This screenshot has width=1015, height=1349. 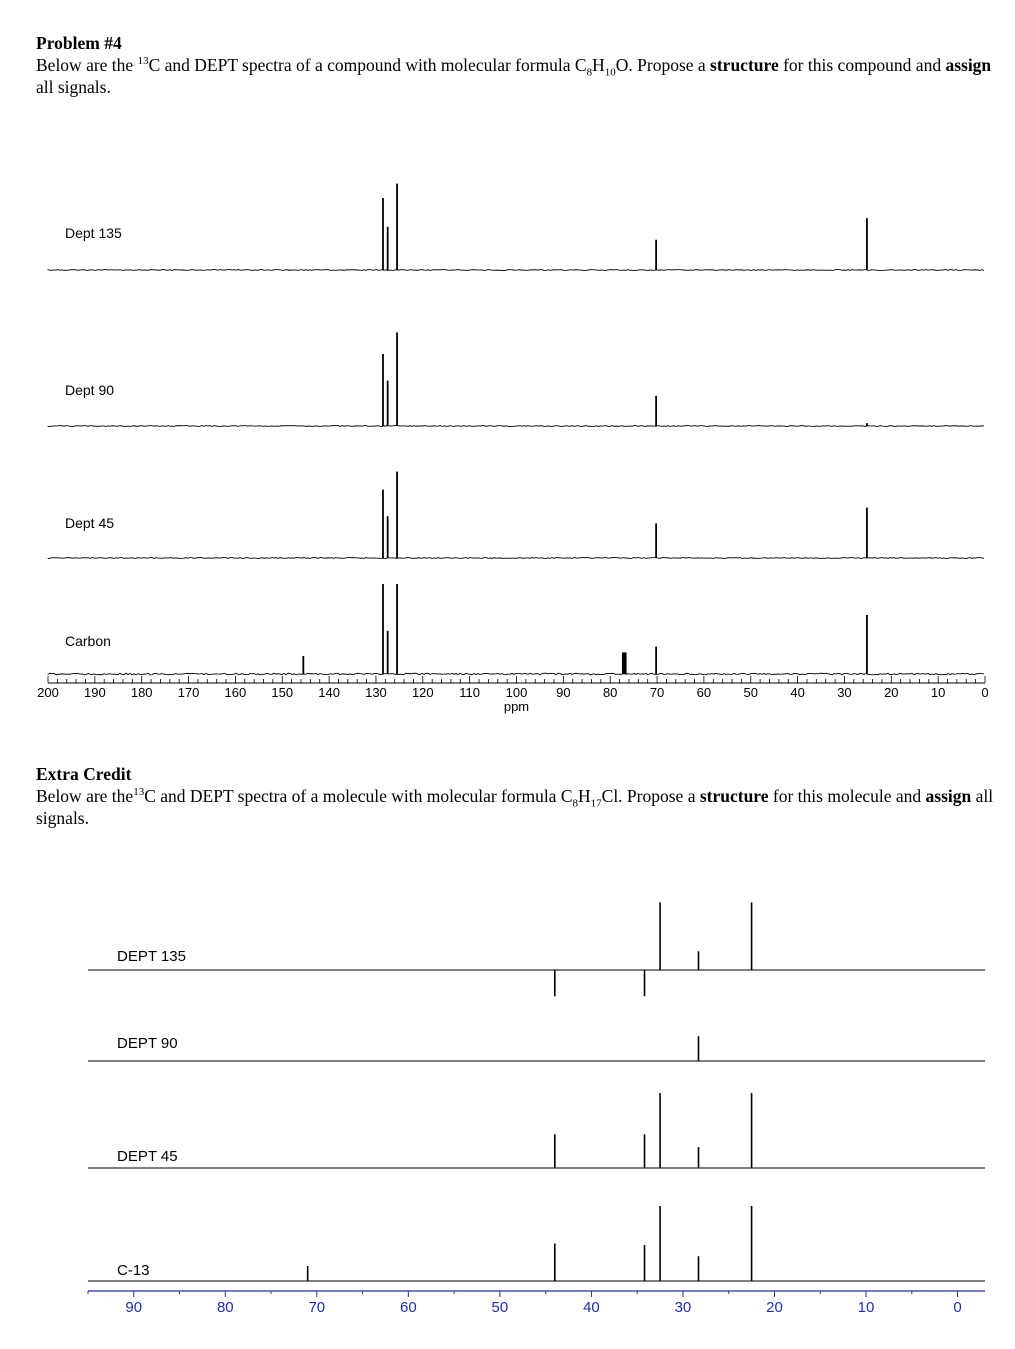 What do you see at coordinates (329, 692) in the screenshot?
I see `tick-label: 140` at bounding box center [329, 692].